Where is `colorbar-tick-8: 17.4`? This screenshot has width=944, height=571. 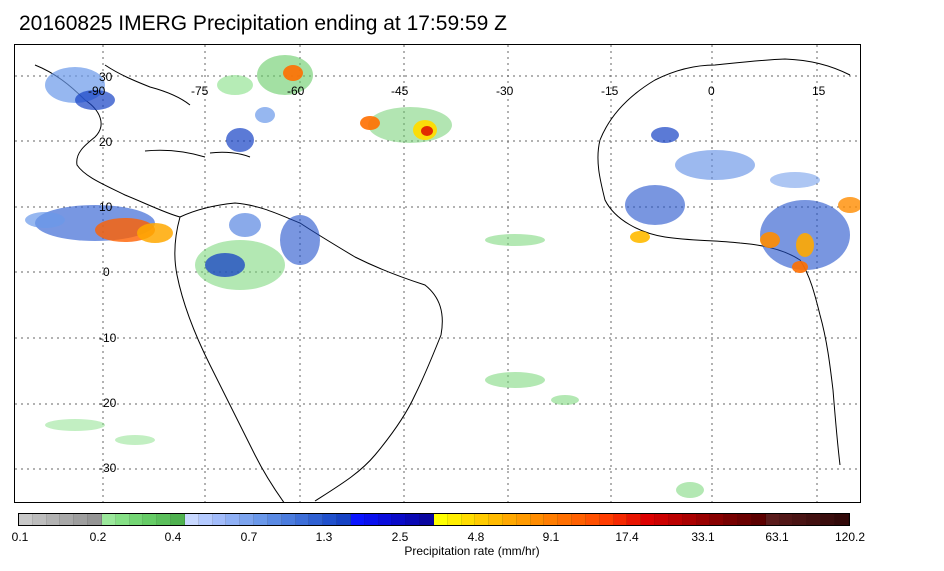 colorbar-tick-8: 17.4 is located at coordinates (627, 537).